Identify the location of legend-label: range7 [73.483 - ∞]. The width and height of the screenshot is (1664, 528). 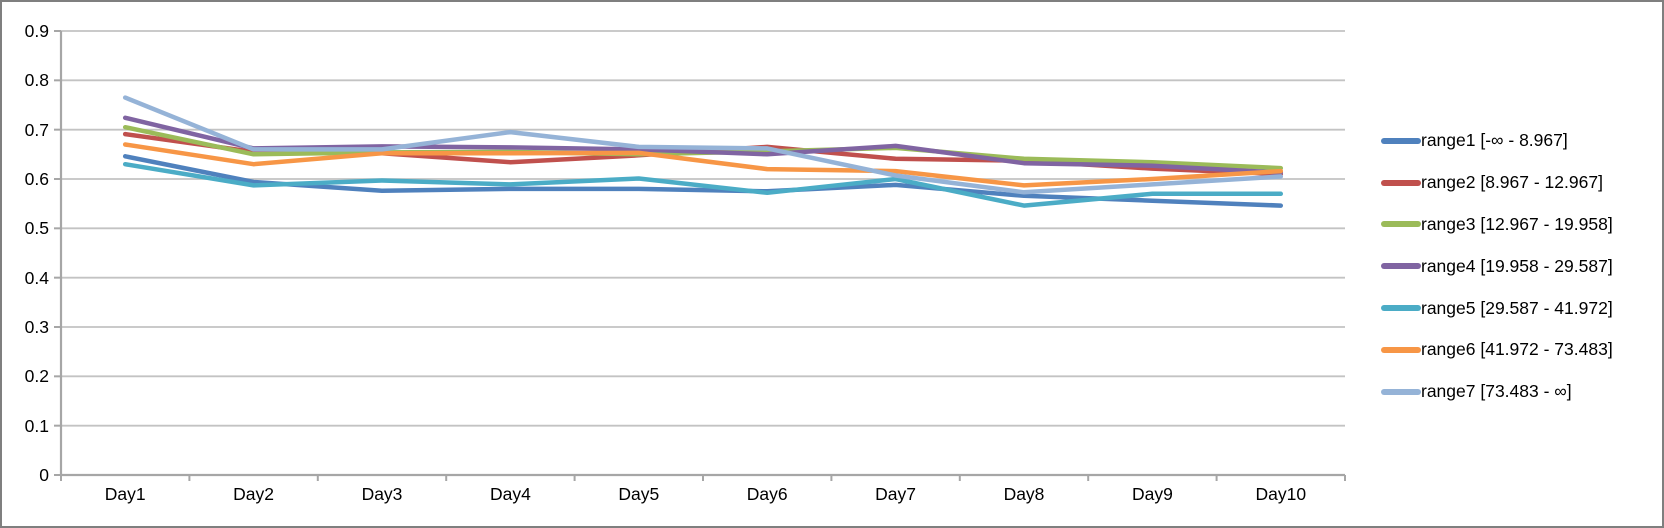
(1496, 391).